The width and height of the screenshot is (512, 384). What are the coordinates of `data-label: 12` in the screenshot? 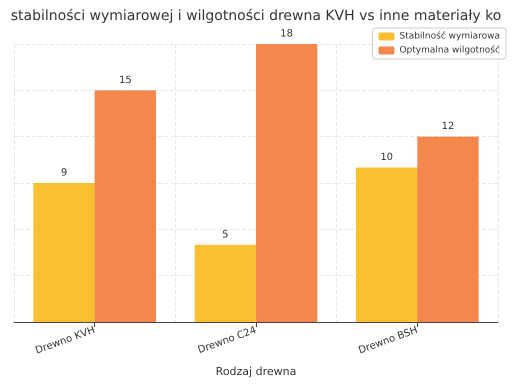 It's located at (448, 126).